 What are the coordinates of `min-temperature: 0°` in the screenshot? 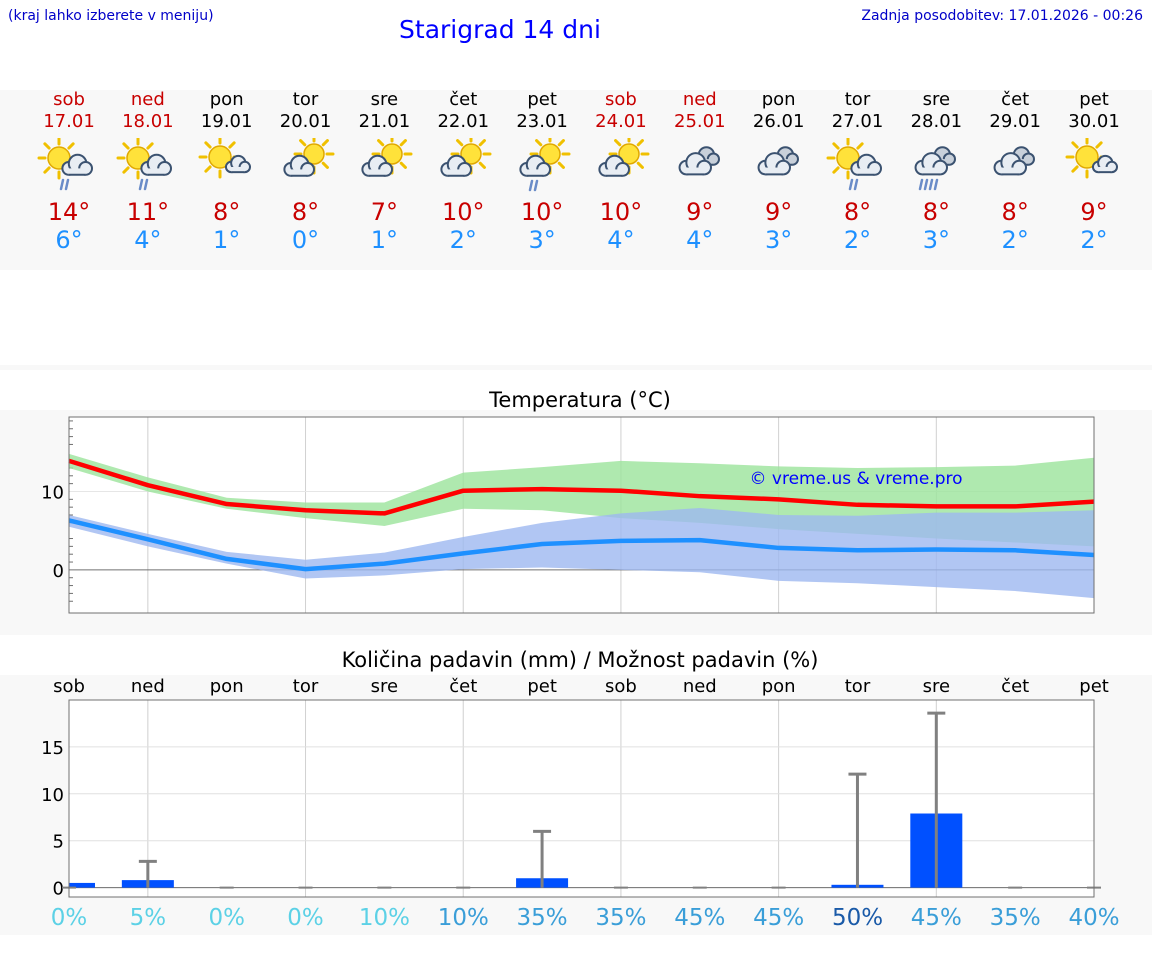 It's located at (305, 240).